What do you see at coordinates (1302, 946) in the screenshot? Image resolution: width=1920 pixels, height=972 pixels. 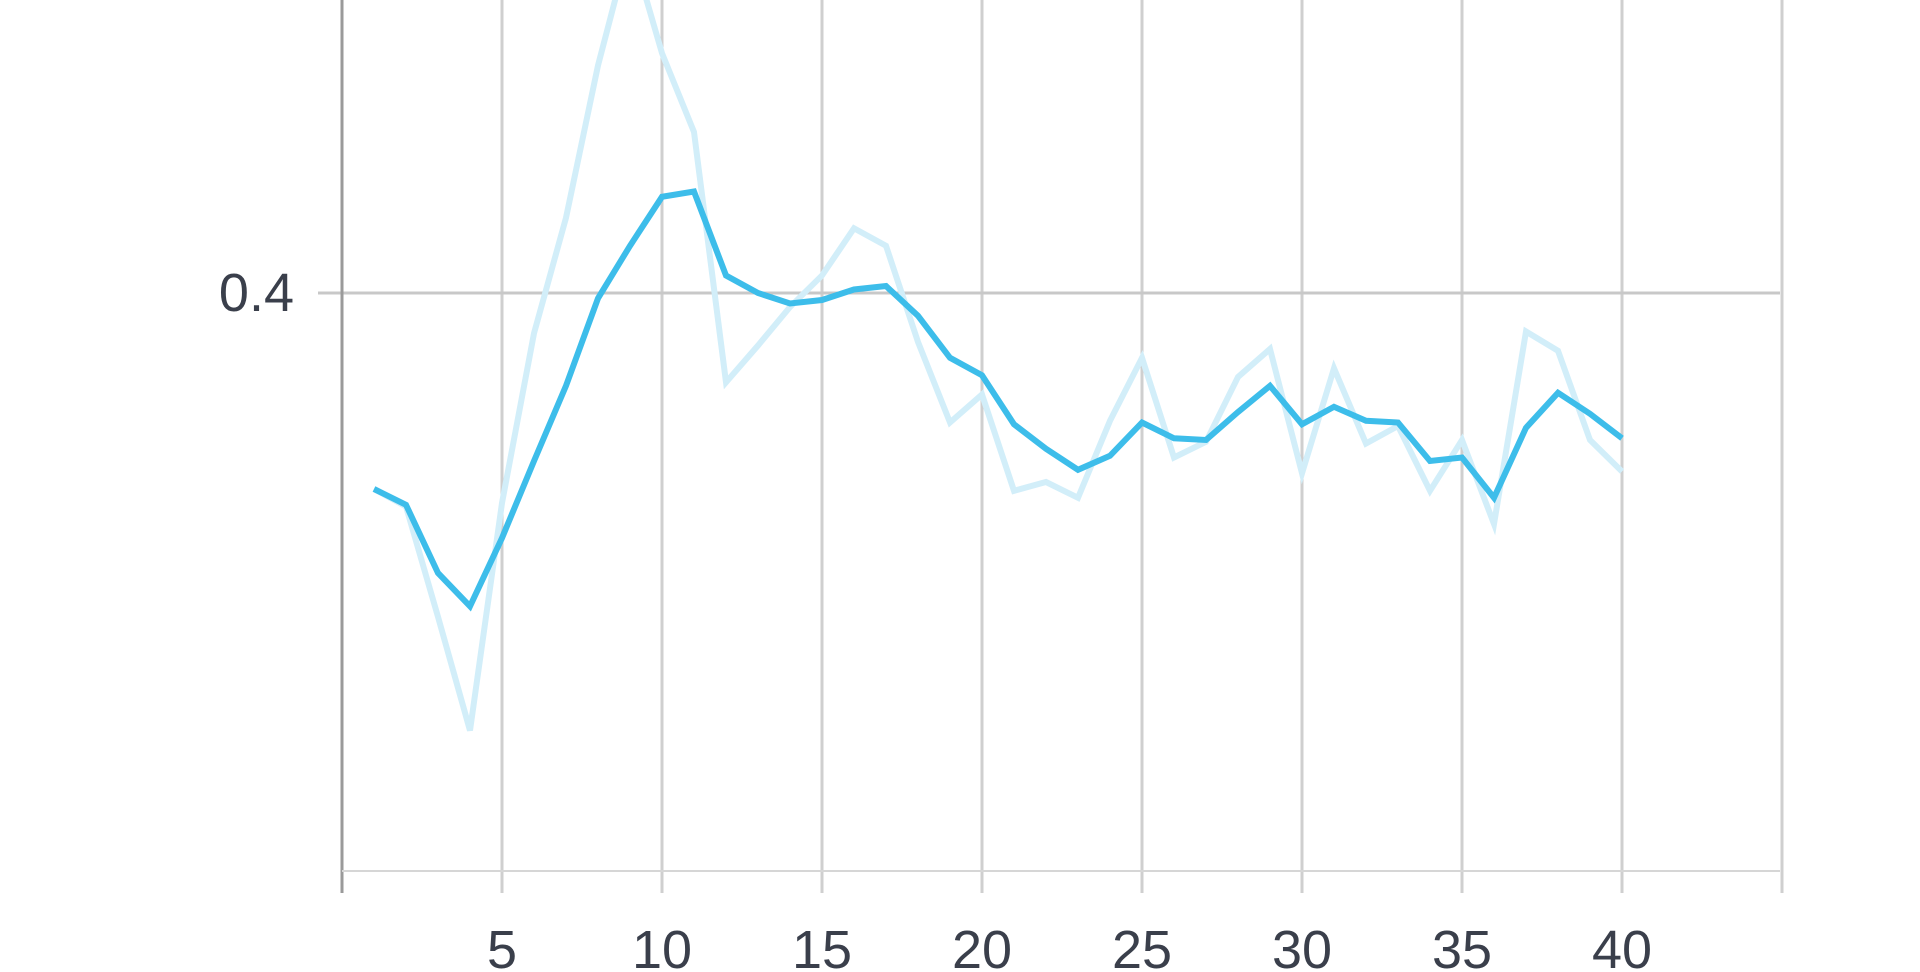 I see `x-tick-label: 30` at bounding box center [1302, 946].